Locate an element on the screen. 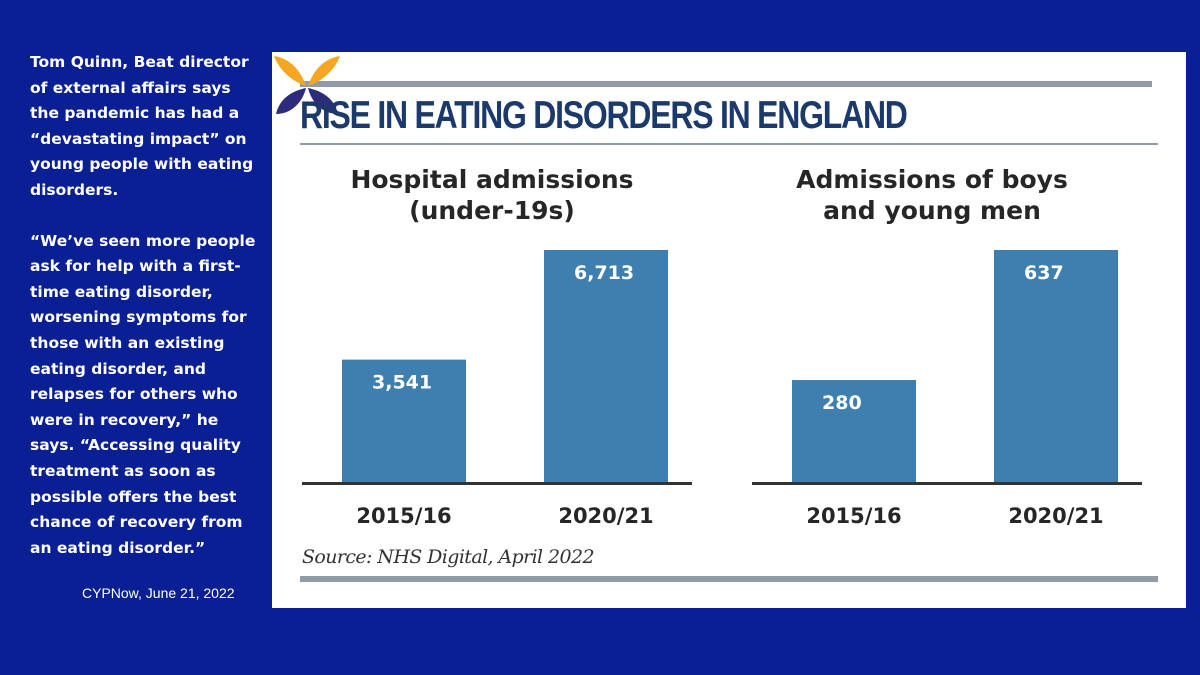 The height and width of the screenshot is (675, 1200). bottom-rule is located at coordinates (729, 579).